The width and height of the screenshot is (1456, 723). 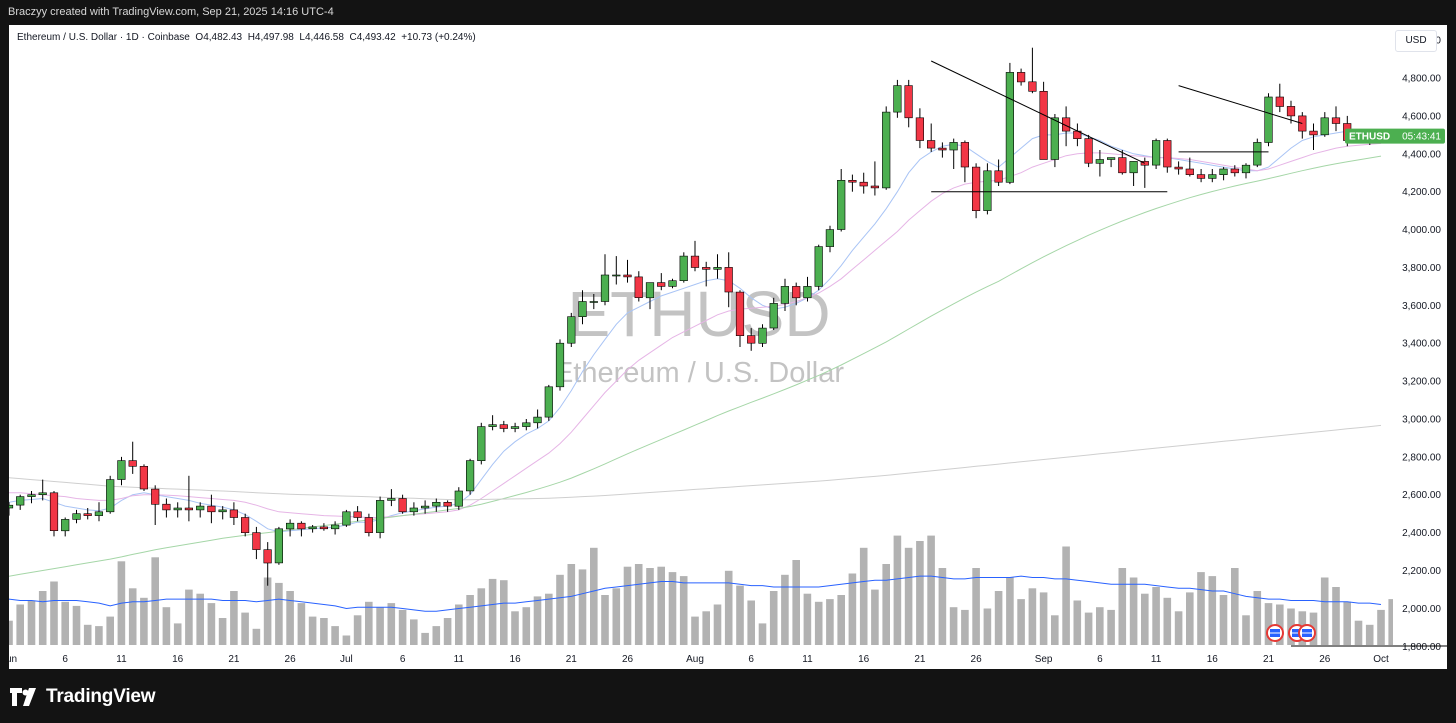 What do you see at coordinates (1421, 306) in the screenshot?
I see `price-tick-label: 3,600.00` at bounding box center [1421, 306].